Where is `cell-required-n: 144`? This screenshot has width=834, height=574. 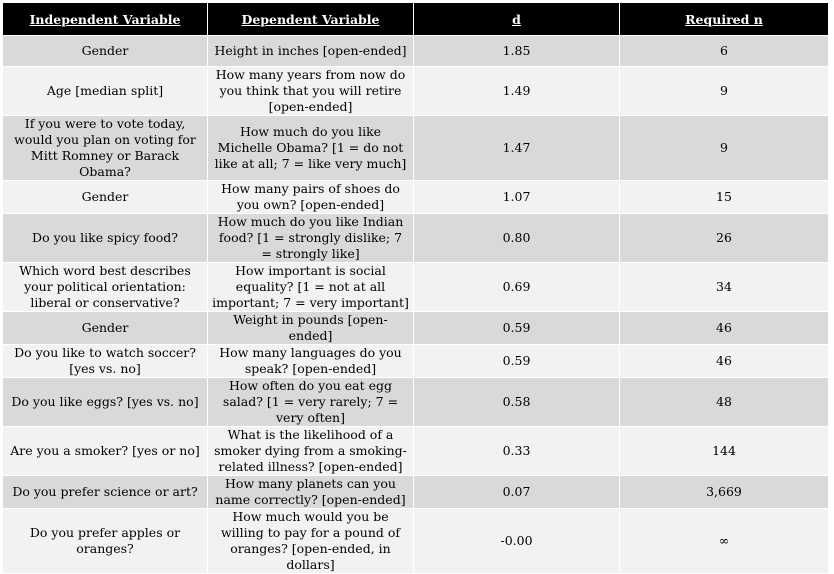
cell-required-n: 144 is located at coordinates (724, 451).